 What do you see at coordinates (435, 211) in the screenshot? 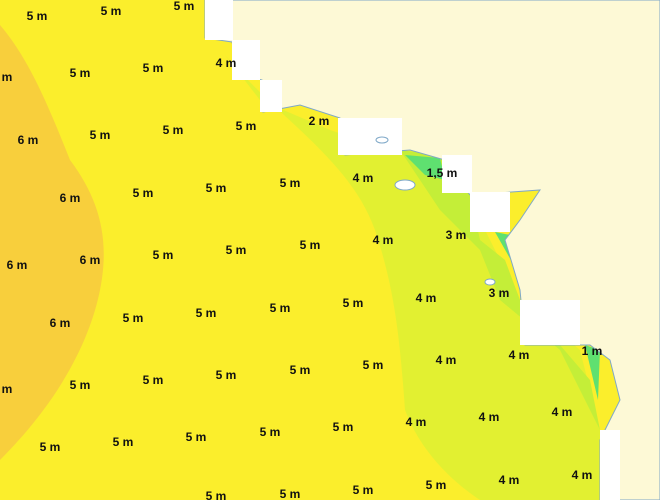
I see `islands` at bounding box center [435, 211].